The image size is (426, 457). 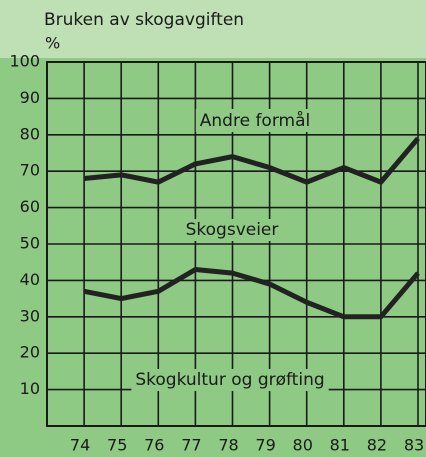 What do you see at coordinates (52, 43) in the screenshot?
I see `y-axis-label: %` at bounding box center [52, 43].